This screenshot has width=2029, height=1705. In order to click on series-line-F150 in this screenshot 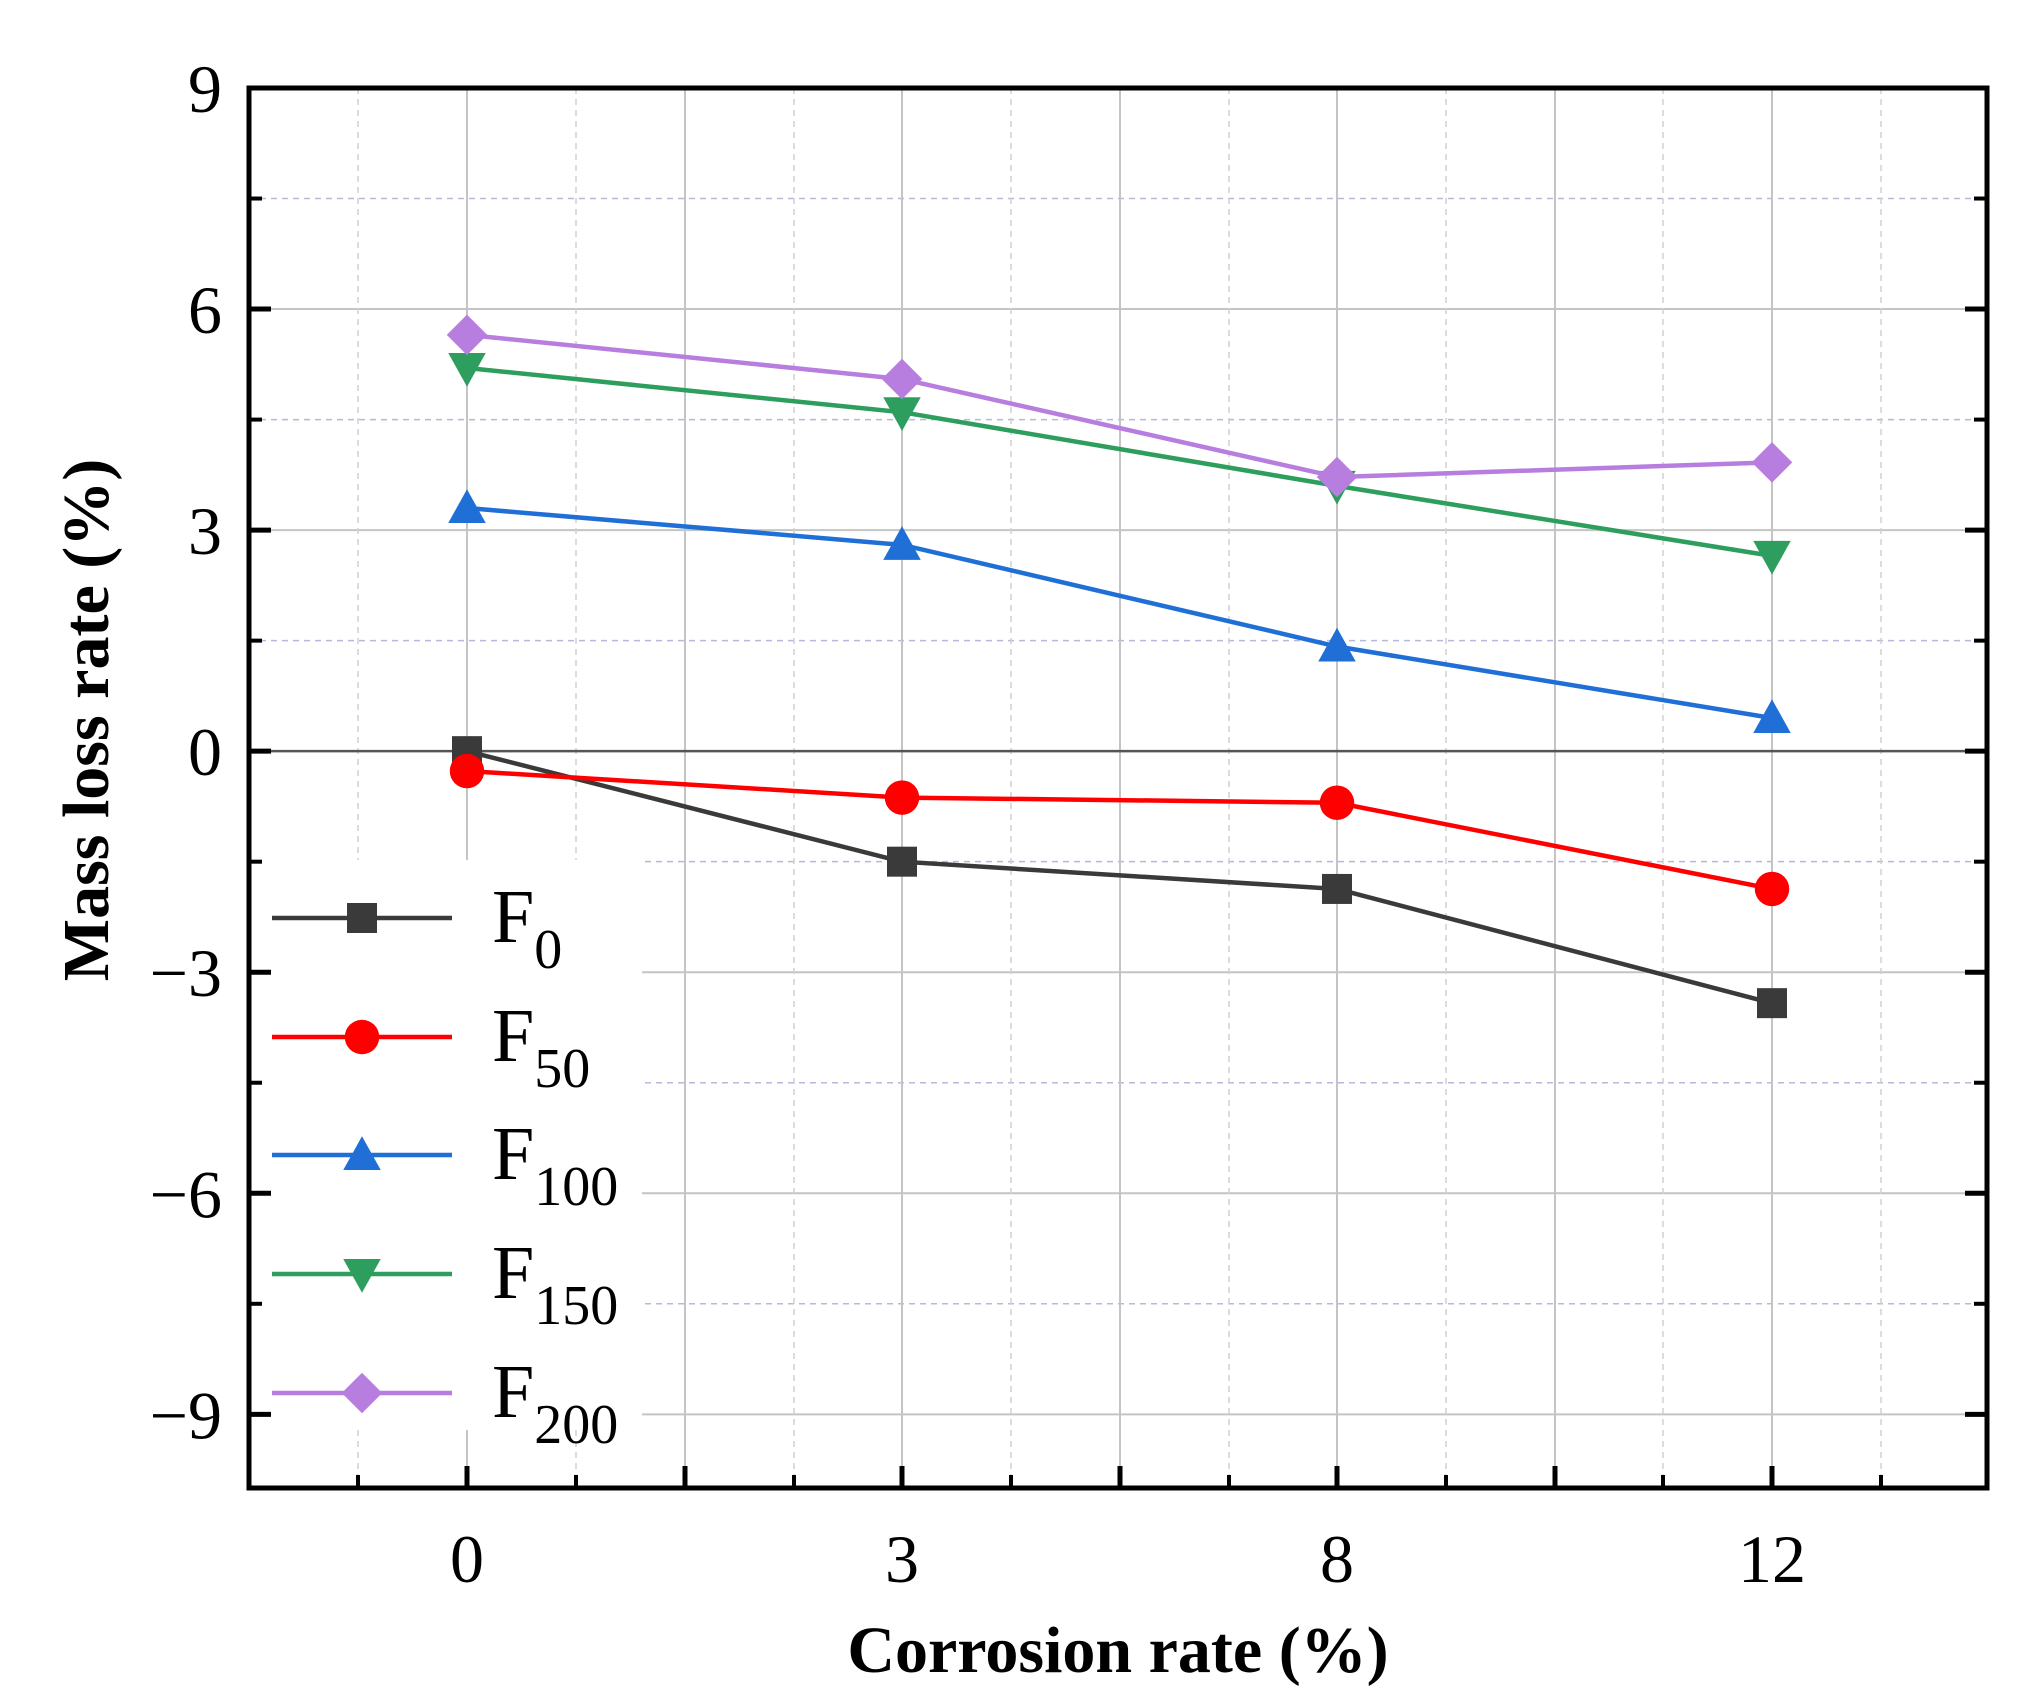, I will do `click(1119, 462)`.